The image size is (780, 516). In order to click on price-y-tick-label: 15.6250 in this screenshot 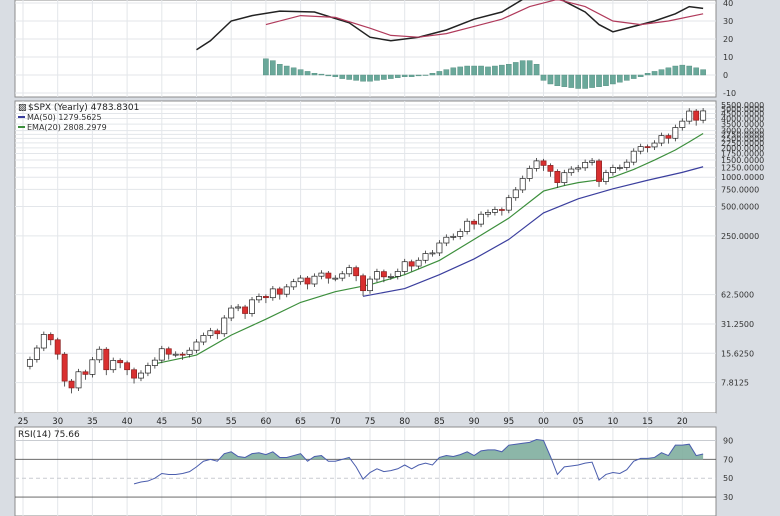, I will do `click(737, 353)`.